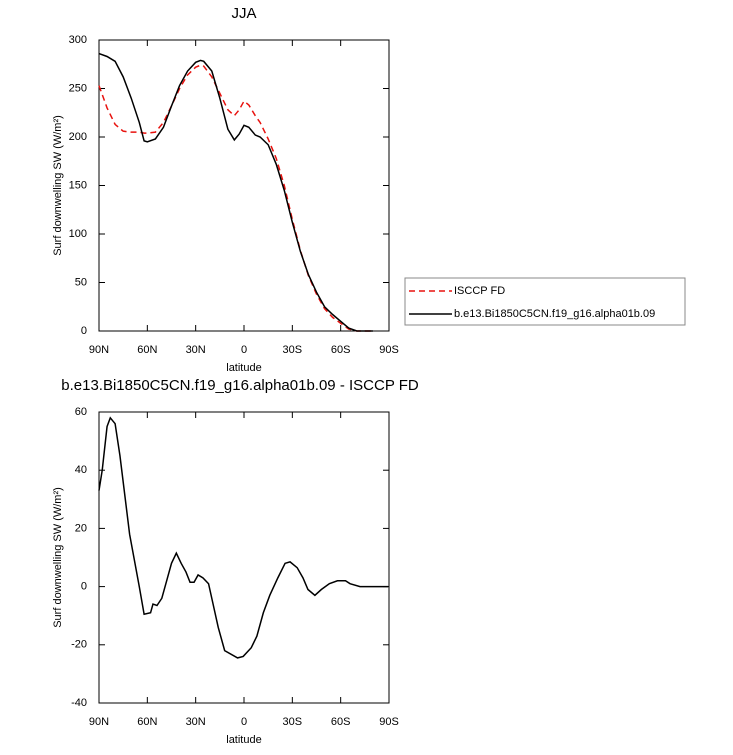  I want to click on y-tick-label: -20, so click(79, 645).